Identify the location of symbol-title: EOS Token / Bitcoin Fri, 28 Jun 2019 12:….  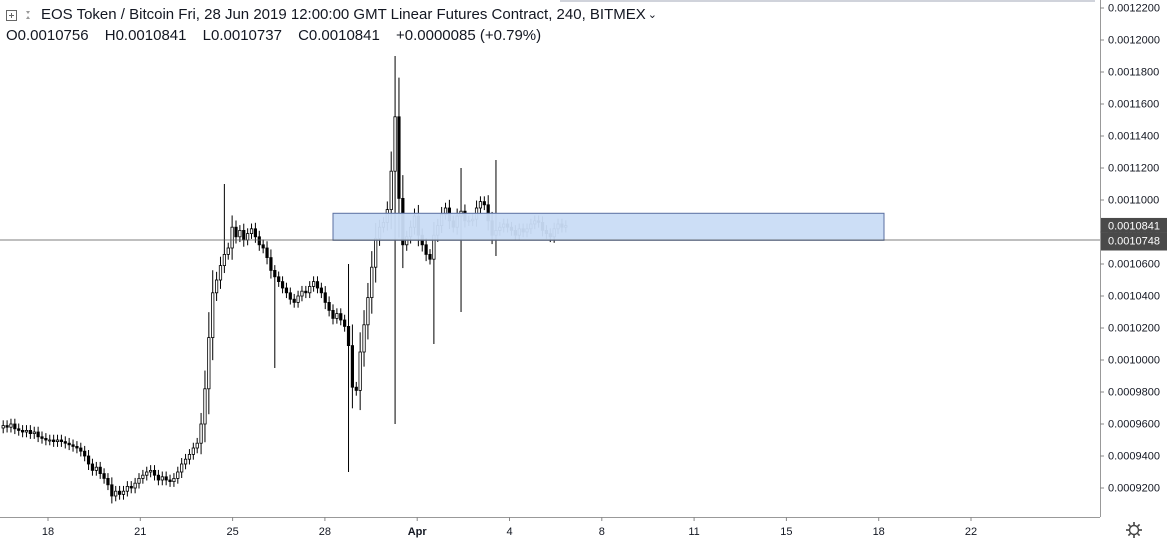
(343, 14).